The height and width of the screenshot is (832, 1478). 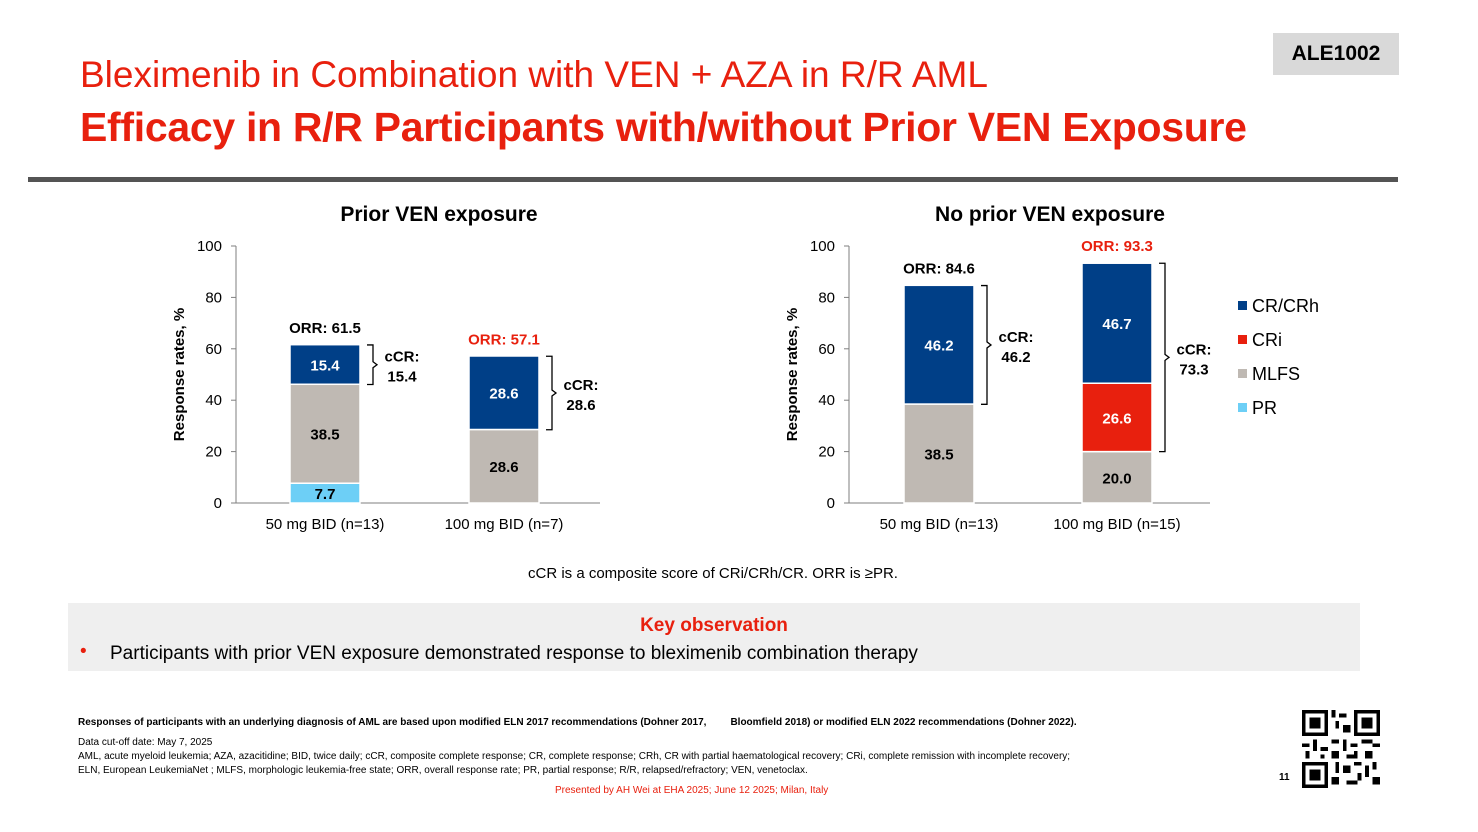 What do you see at coordinates (1015, 357) in the screenshot?
I see `ccr-value: 46.2` at bounding box center [1015, 357].